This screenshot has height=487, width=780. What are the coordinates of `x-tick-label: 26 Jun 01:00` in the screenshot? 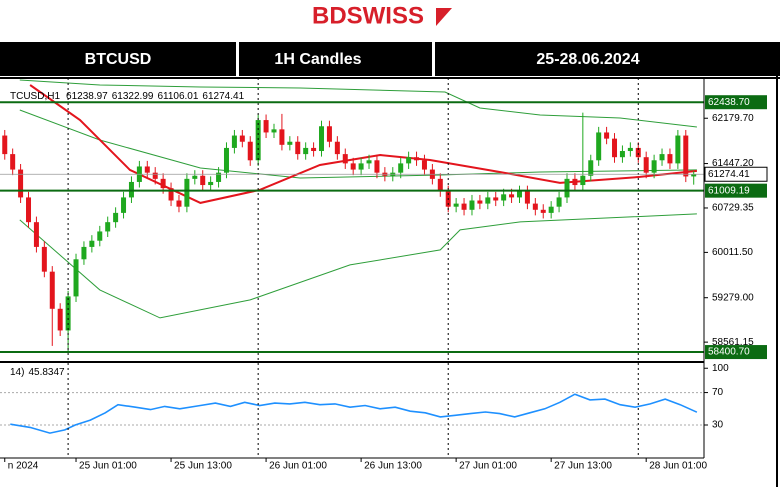 It's located at (298, 466).